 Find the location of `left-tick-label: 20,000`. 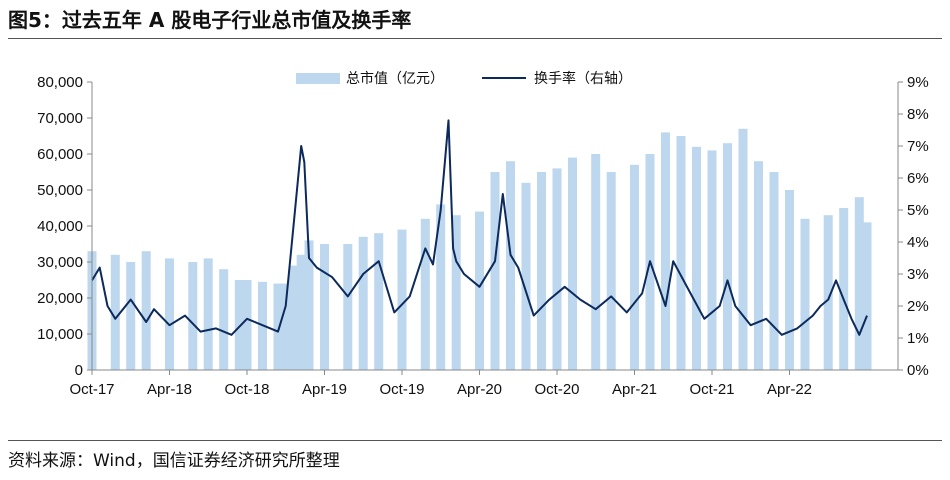

left-tick-label: 20,000 is located at coordinates (60, 298).